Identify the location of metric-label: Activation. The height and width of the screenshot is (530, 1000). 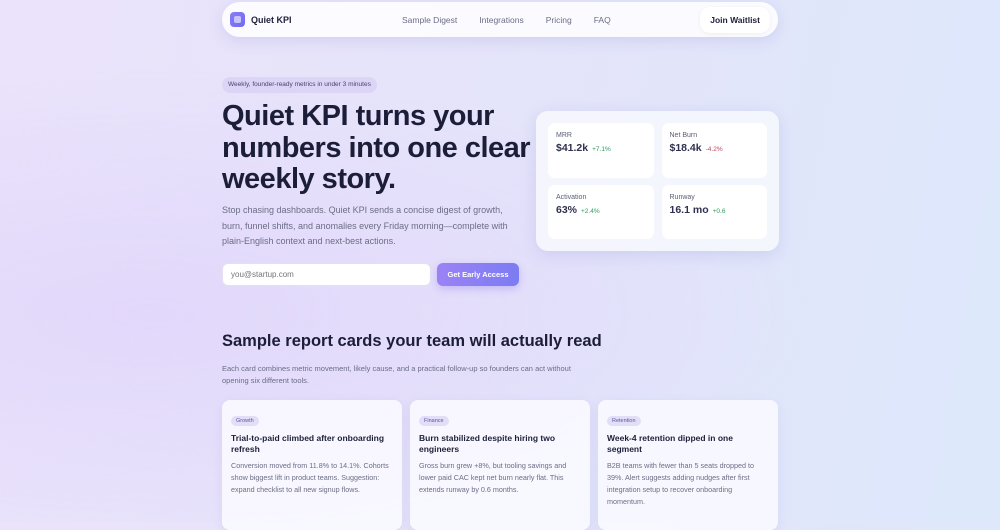
(571, 197).